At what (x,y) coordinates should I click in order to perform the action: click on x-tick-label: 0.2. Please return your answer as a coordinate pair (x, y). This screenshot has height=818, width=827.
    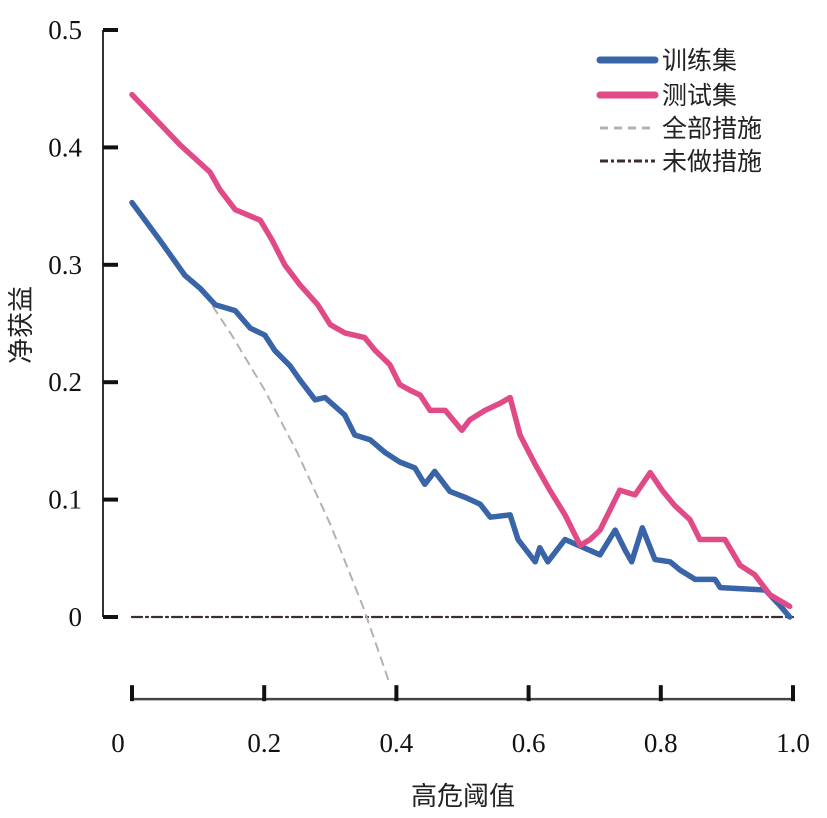
    Looking at the image, I should click on (264, 743).